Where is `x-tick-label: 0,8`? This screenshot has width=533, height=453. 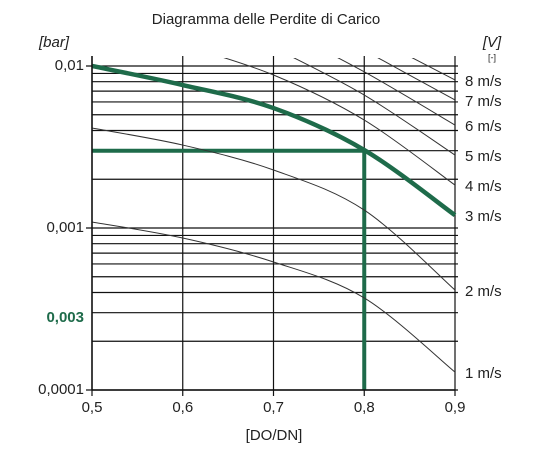 x-tick-label: 0,8 is located at coordinates (364, 407).